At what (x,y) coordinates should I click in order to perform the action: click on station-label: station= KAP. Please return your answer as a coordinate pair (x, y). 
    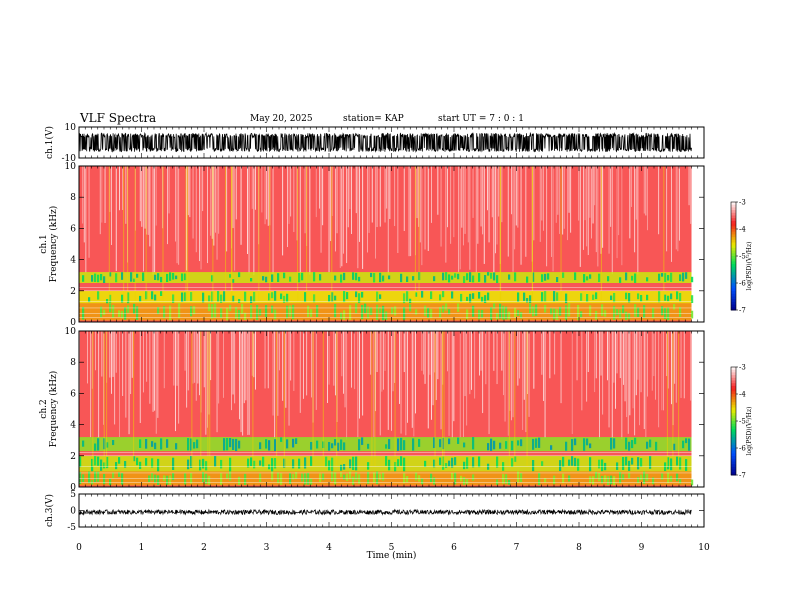
    Looking at the image, I should click on (373, 119).